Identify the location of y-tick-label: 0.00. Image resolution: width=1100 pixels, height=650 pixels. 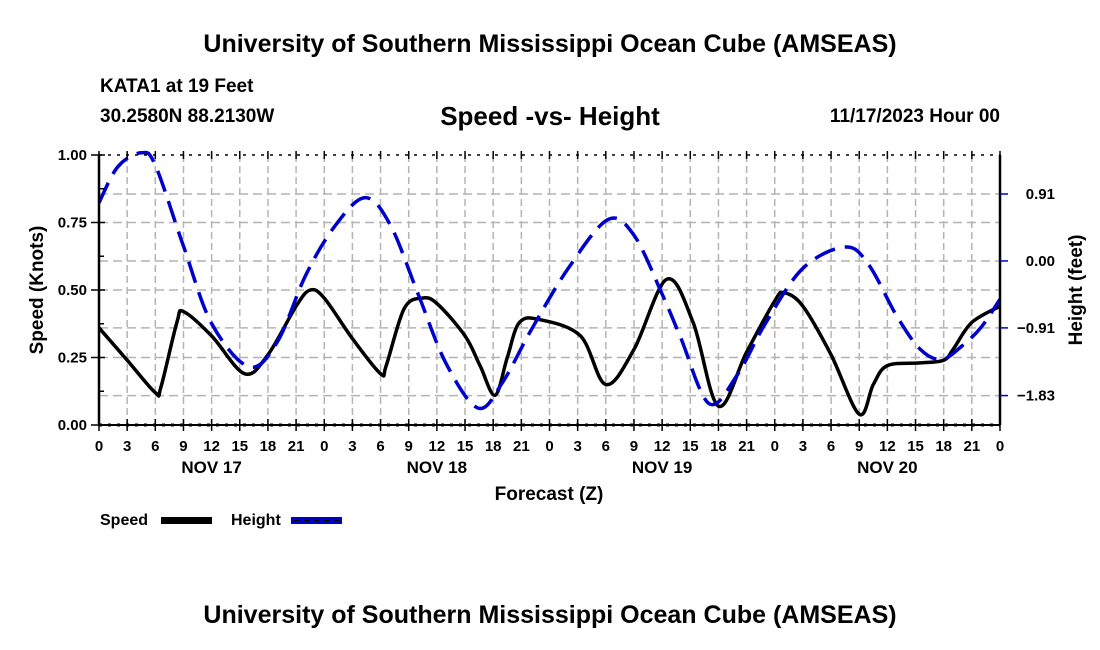
(72, 425).